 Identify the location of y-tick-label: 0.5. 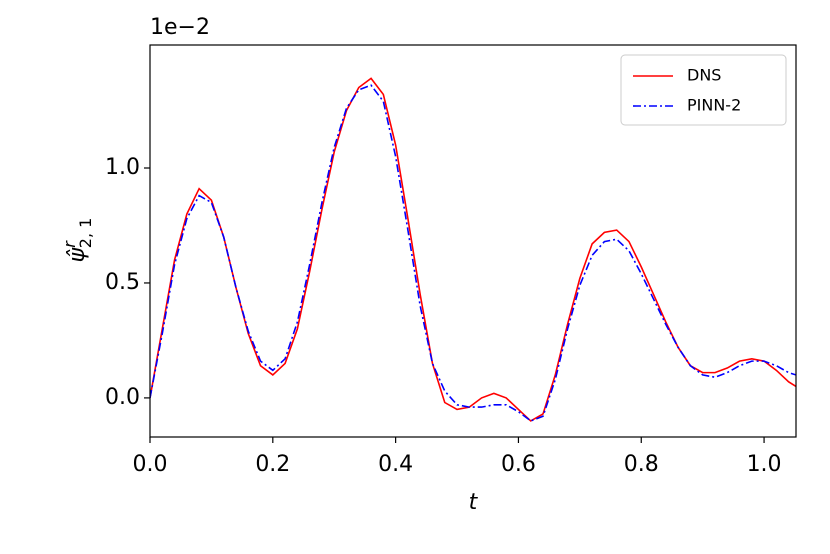
(122, 282).